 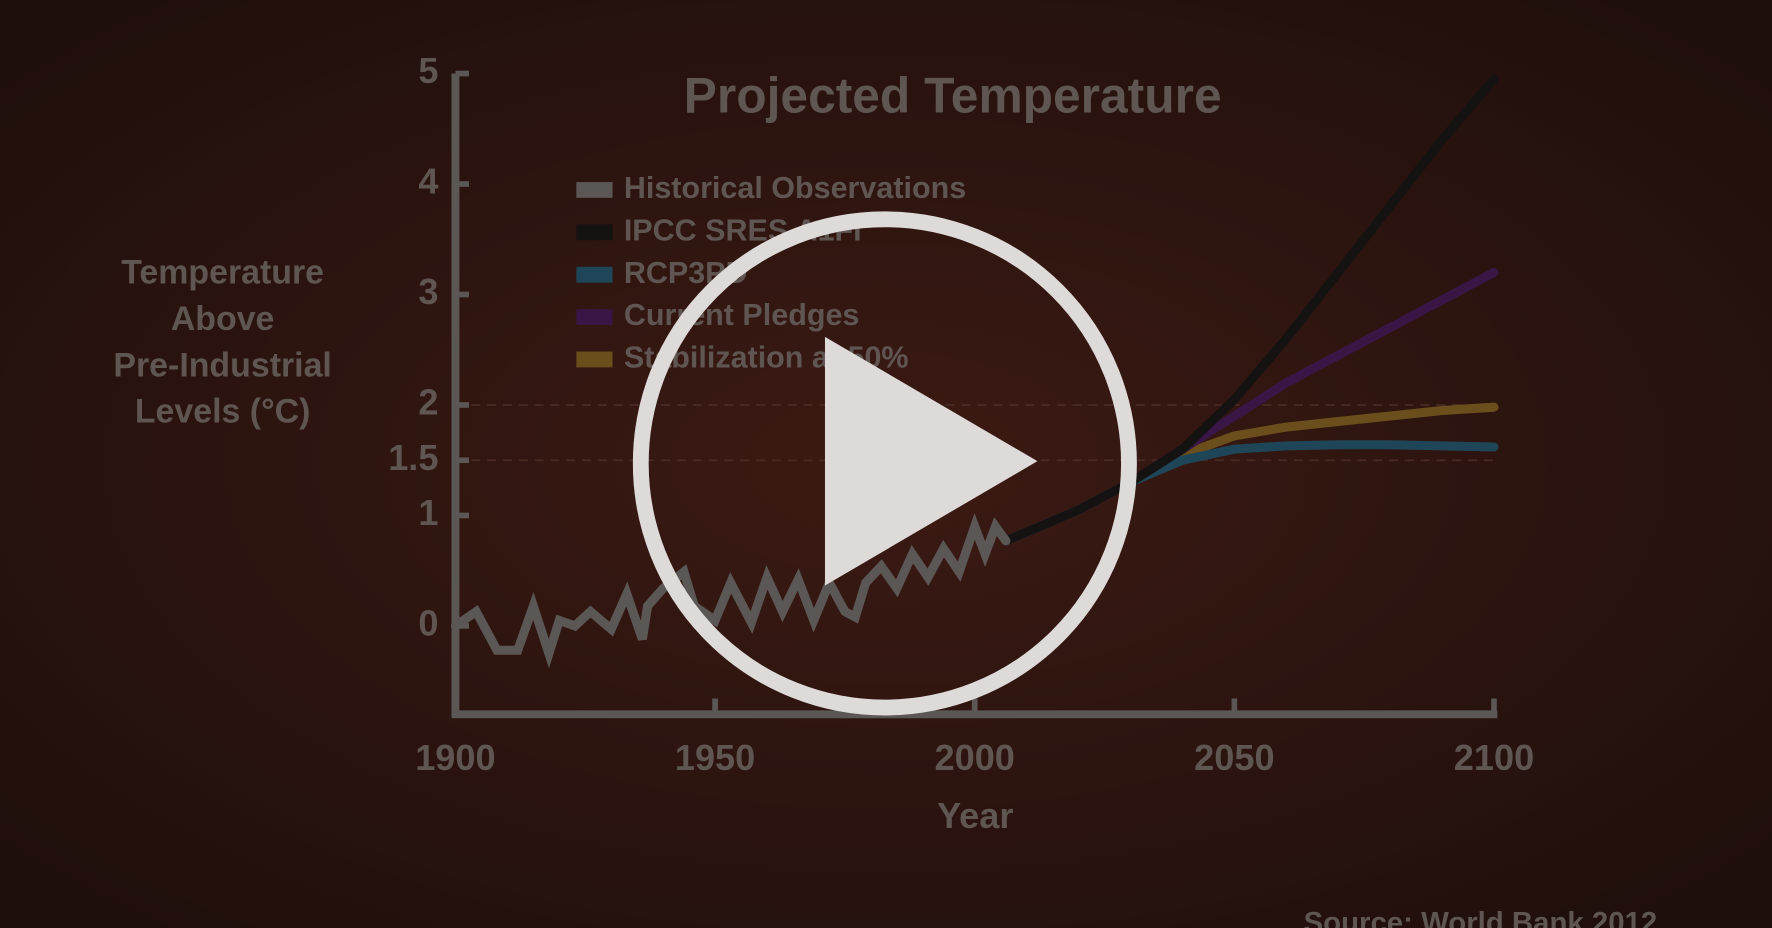 I want to click on x-tick-label: 2000, so click(x=974, y=757).